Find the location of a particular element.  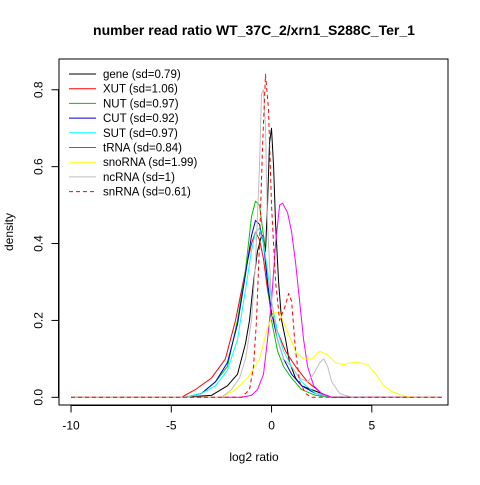

x-tick-label: 5 is located at coordinates (371, 426).